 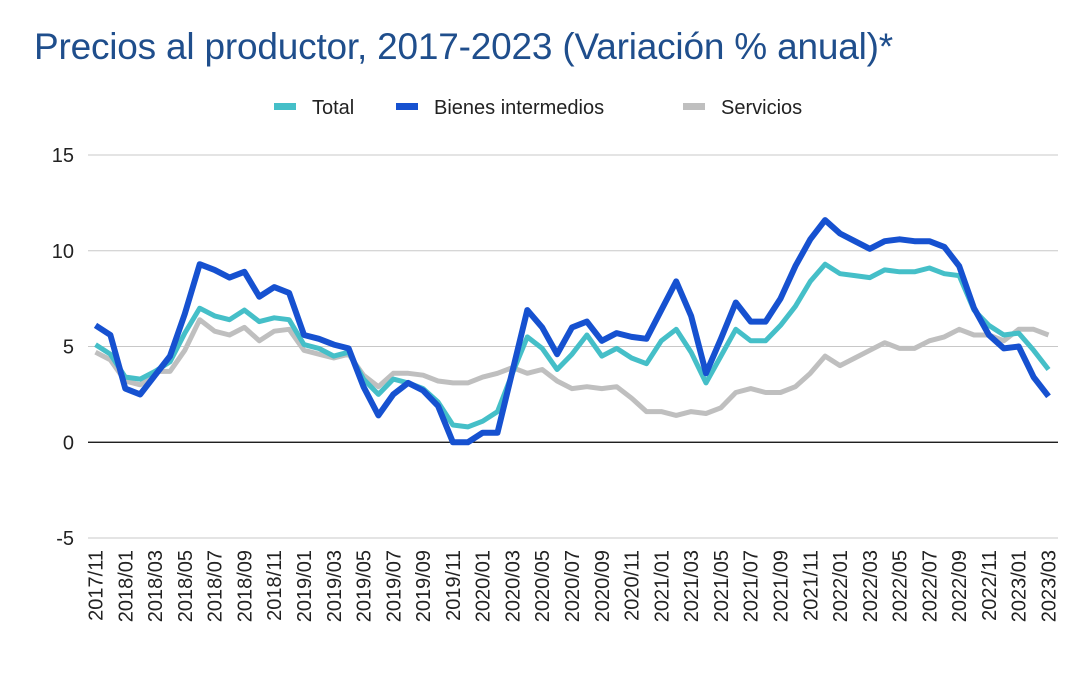 I want to click on series-line-servicios, so click(x=572, y=367).